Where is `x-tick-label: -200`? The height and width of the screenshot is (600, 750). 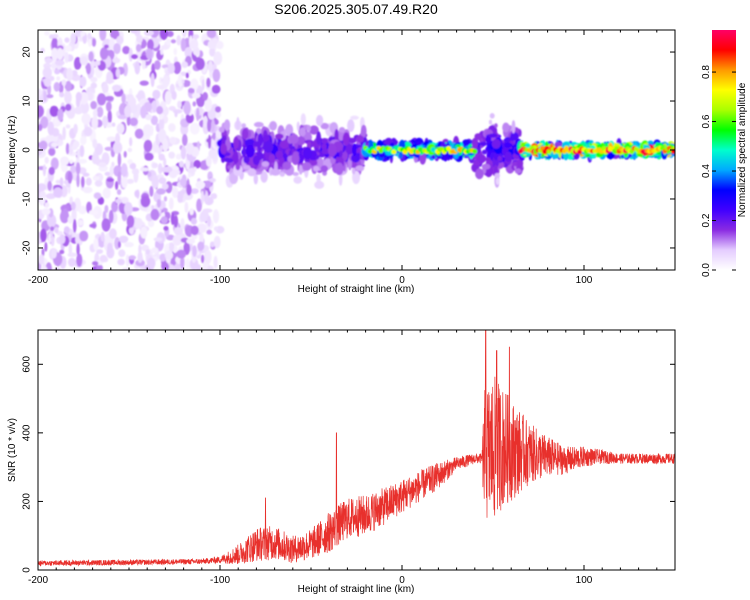 x-tick-label: -200 is located at coordinates (38, 280).